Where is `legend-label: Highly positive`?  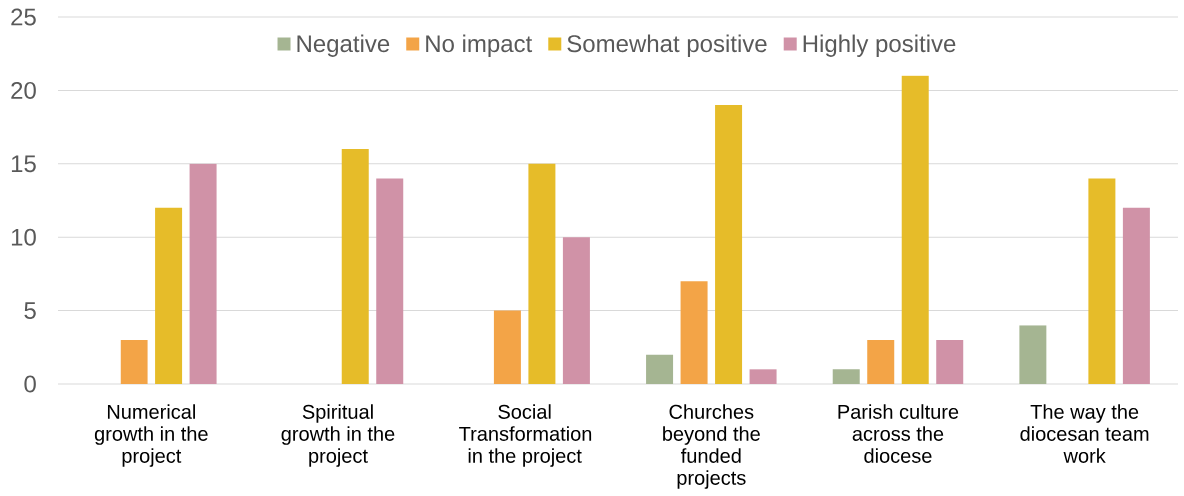 legend-label: Highly positive is located at coordinates (879, 45).